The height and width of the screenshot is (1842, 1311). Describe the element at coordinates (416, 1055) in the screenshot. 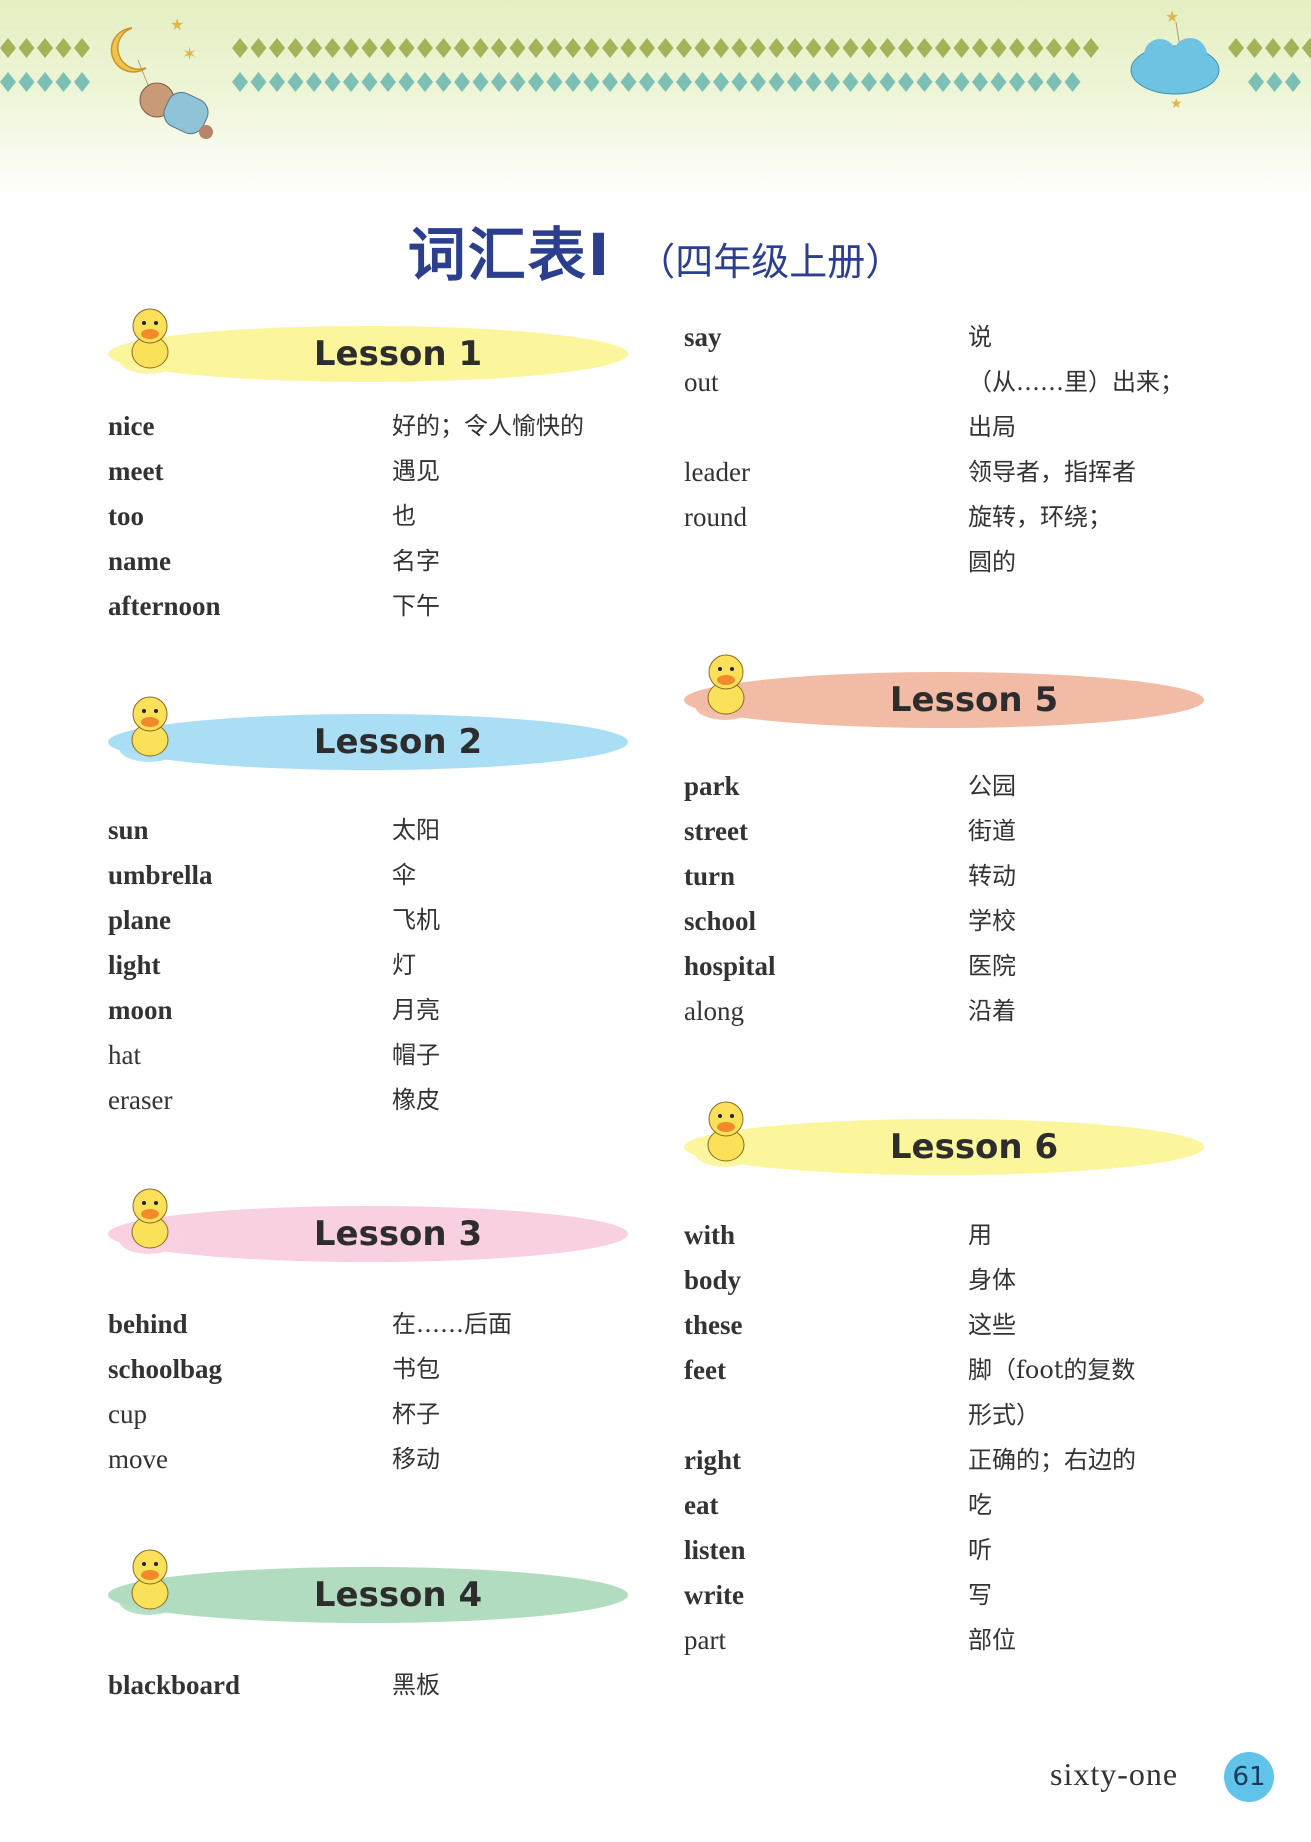

I see `chinese-meaning: 帽子` at that location.